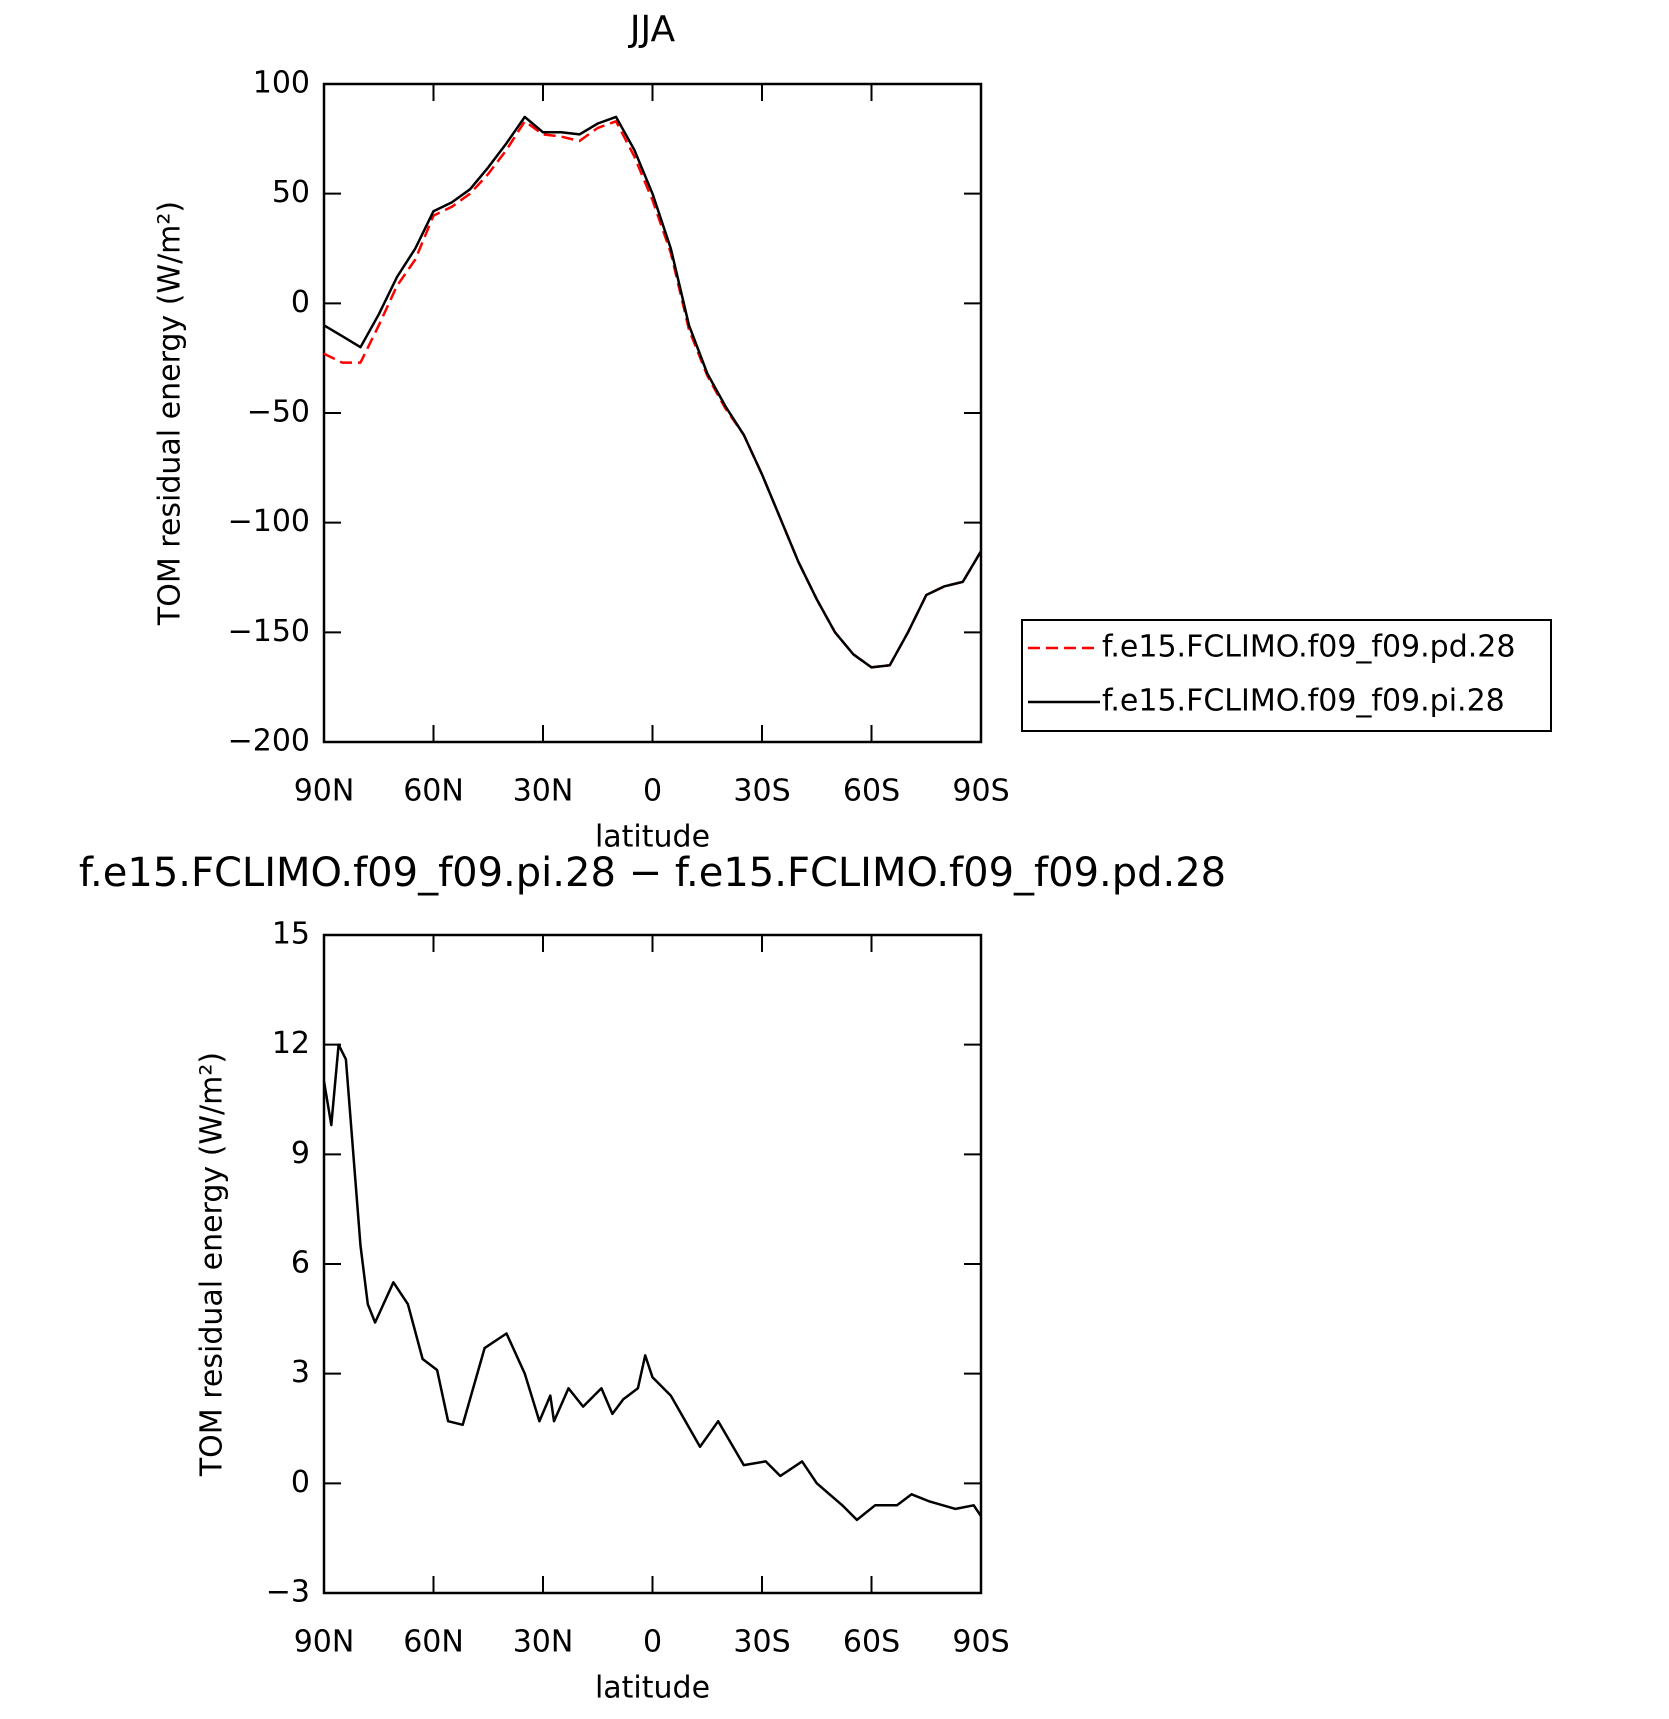  Describe the element at coordinates (269, 741) in the screenshot. I see `y-tick-label: −200` at that location.